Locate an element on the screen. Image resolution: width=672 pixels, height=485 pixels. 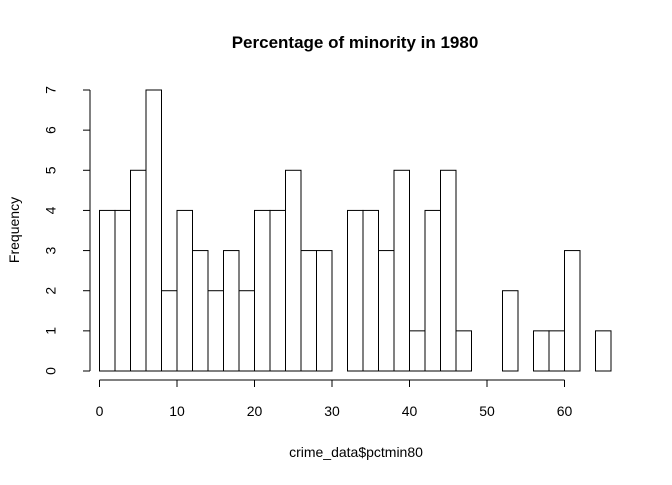
x-tick-label: 0 is located at coordinates (100, 411).